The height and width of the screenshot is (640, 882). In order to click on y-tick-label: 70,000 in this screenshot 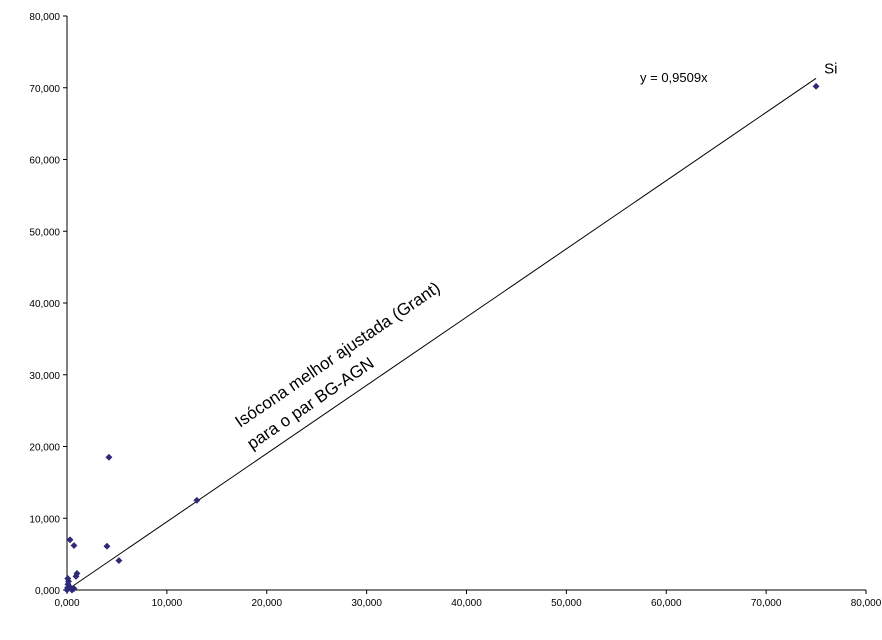, I will do `click(44, 89)`.